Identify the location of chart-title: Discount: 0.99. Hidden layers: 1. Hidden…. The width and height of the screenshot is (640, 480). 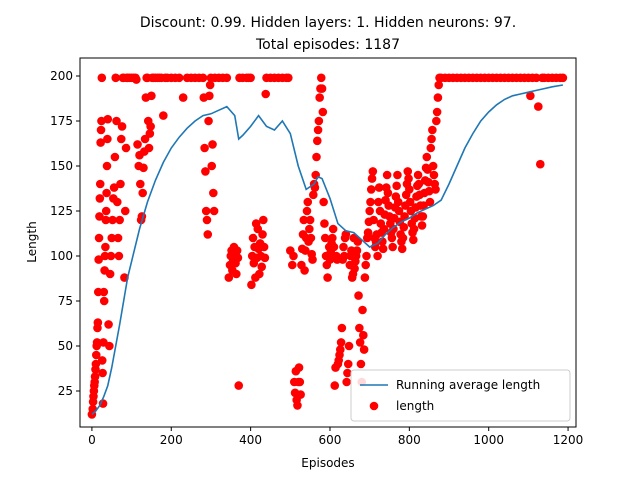
(328, 34).